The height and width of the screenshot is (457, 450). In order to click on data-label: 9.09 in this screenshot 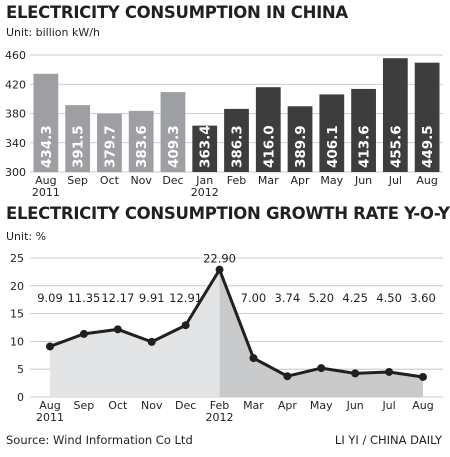, I will do `click(50, 298)`.